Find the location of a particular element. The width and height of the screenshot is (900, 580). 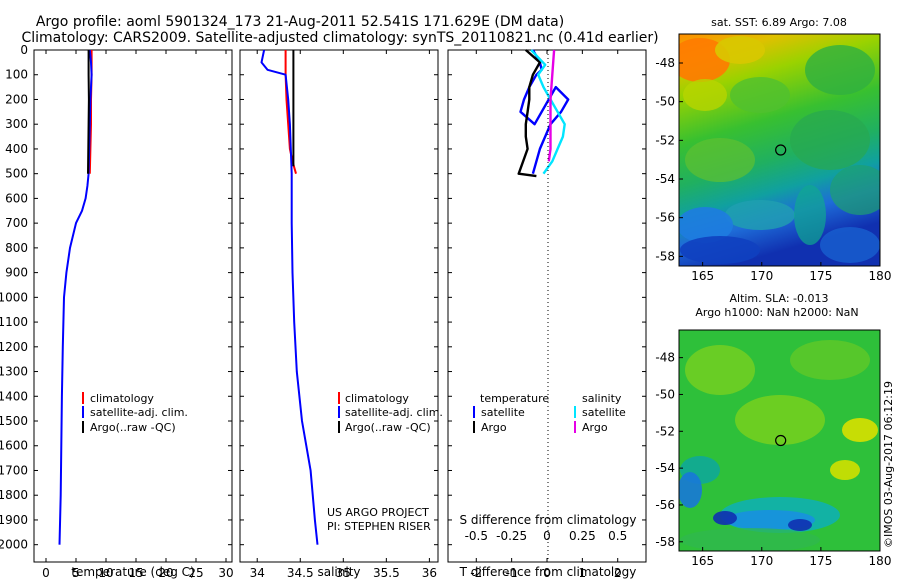

x-tick-label: 35 is located at coordinates (343, 573).